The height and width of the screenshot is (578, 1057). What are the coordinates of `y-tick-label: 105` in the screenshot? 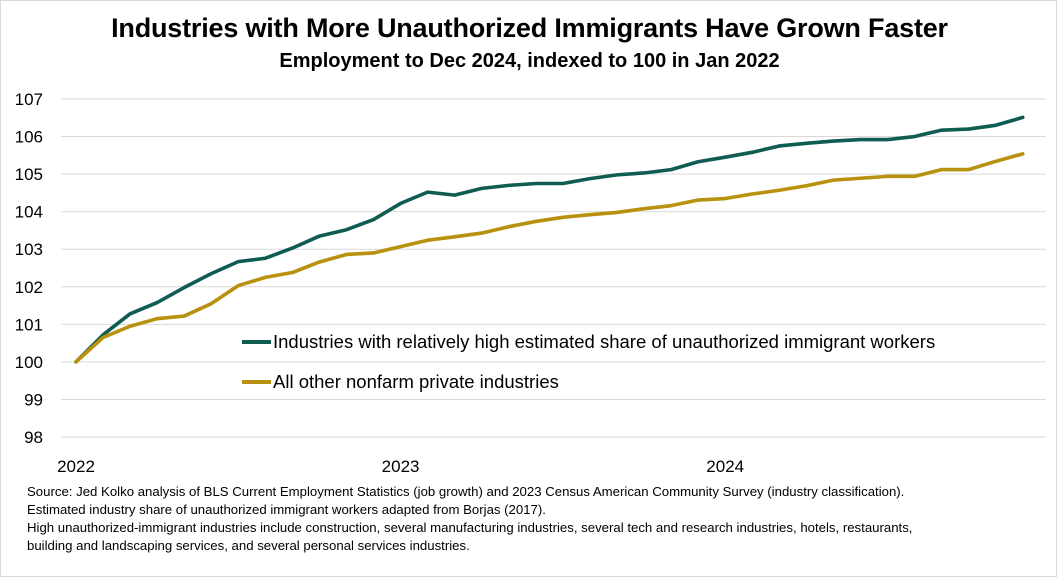 It's located at (29, 174).